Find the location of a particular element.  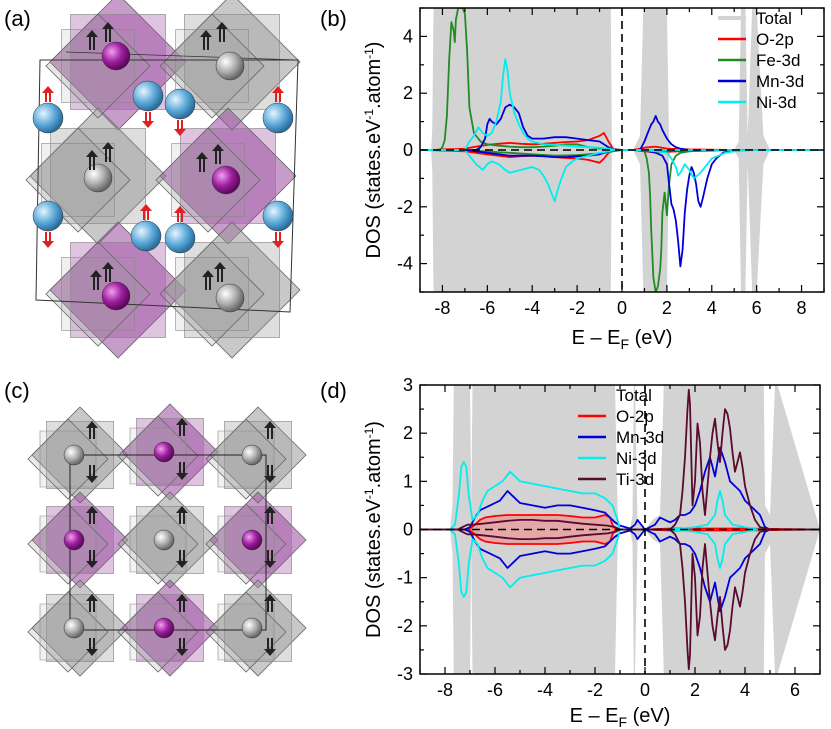

legend-b: Total O-2p Fe-3d Mn-3d Ni-3d is located at coordinates (761, 60).